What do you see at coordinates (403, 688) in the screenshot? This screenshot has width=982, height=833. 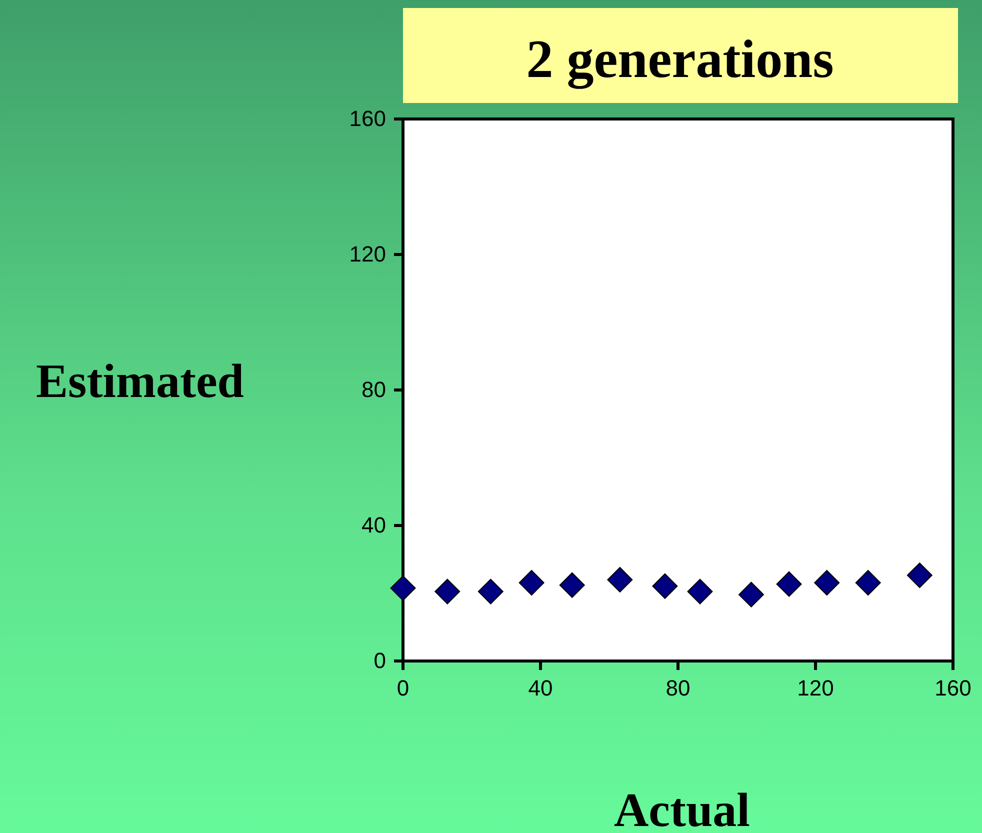 I see `x-tick-label: 0` at bounding box center [403, 688].